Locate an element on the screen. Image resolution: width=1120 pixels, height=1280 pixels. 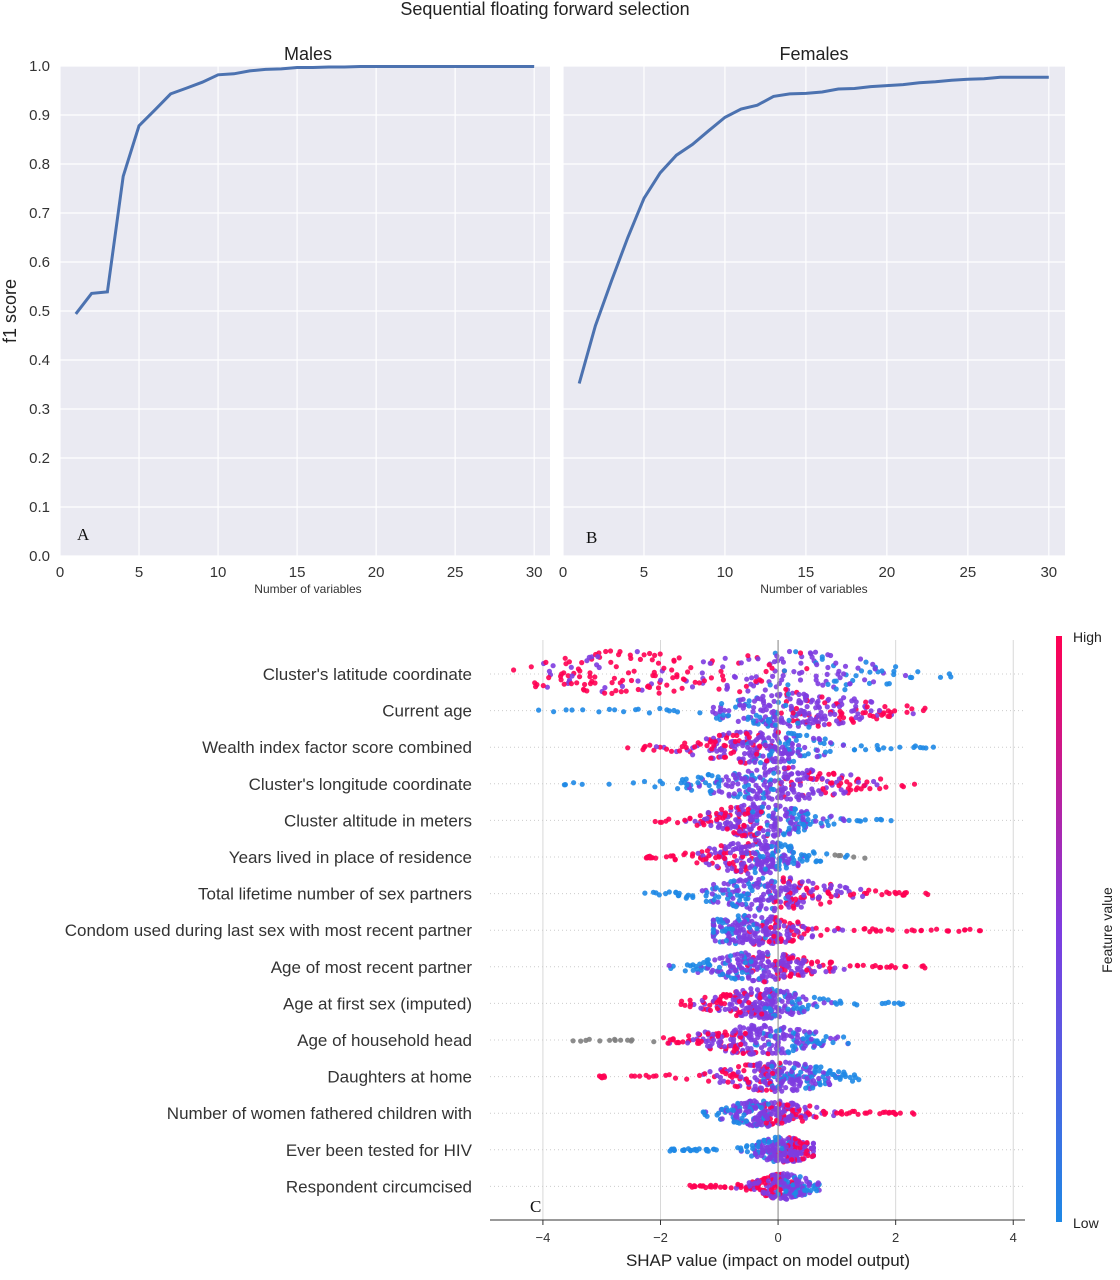
feature-swarm is located at coordinates (792, 1004).